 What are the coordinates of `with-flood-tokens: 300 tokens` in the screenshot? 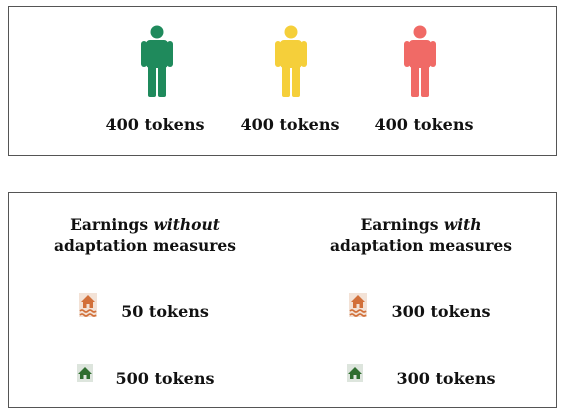 It's located at (441, 311).